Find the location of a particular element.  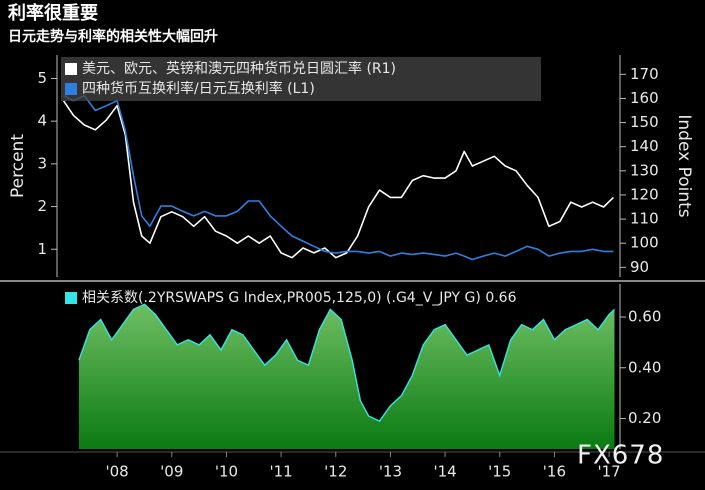

y2-tick-label: 150 is located at coordinates (644, 122).